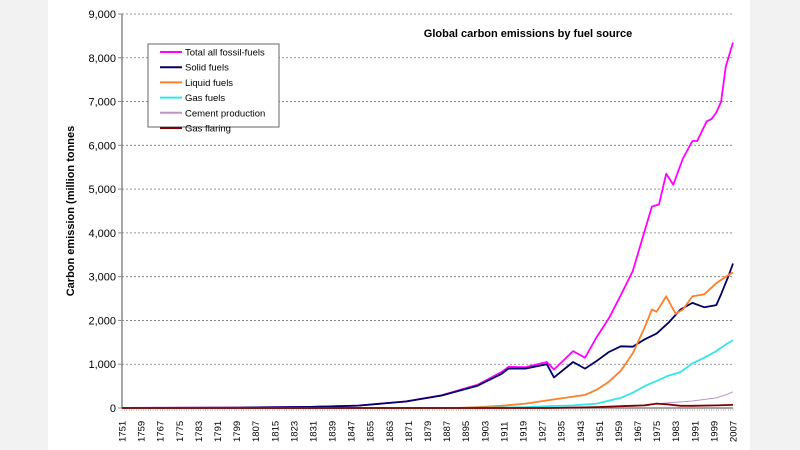 This screenshot has height=450, width=800. Describe the element at coordinates (205, 98) in the screenshot. I see `legend-label: Gas fuels` at that location.